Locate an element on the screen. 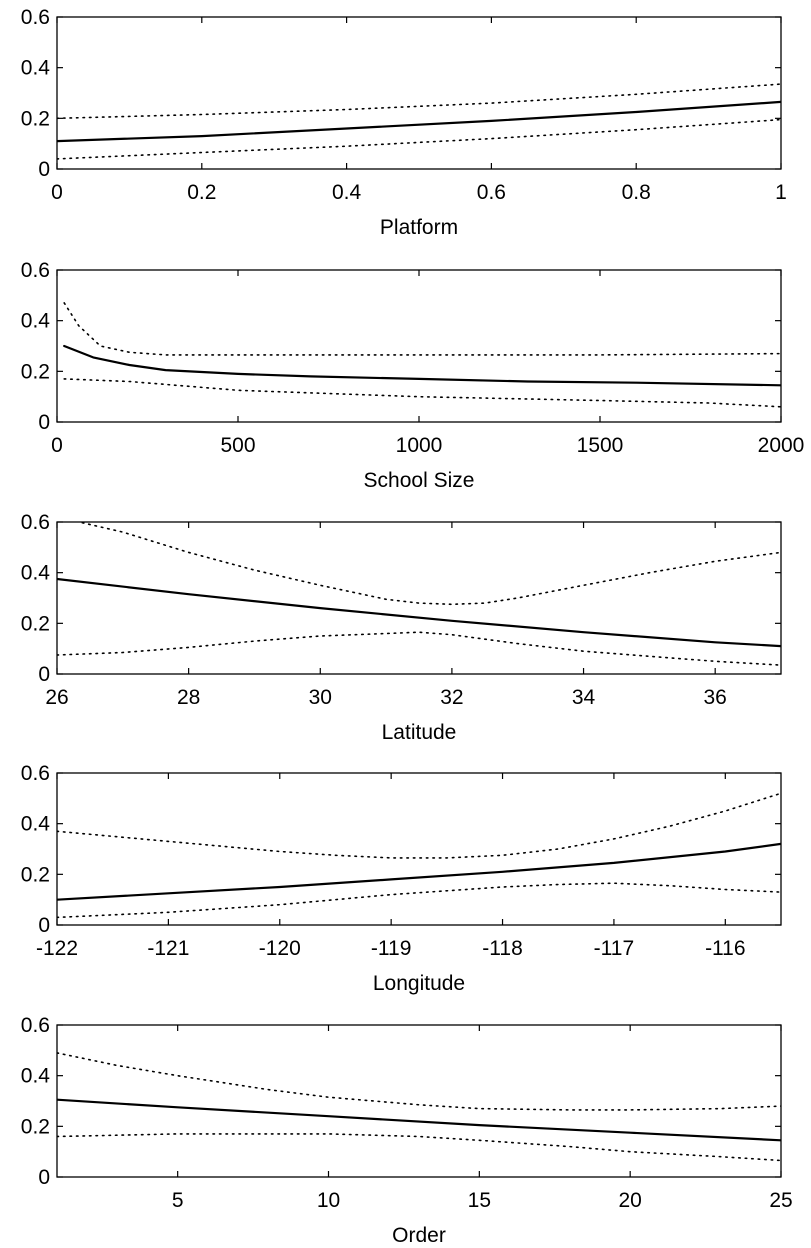  x-tick-label: 10 is located at coordinates (328, 1200).